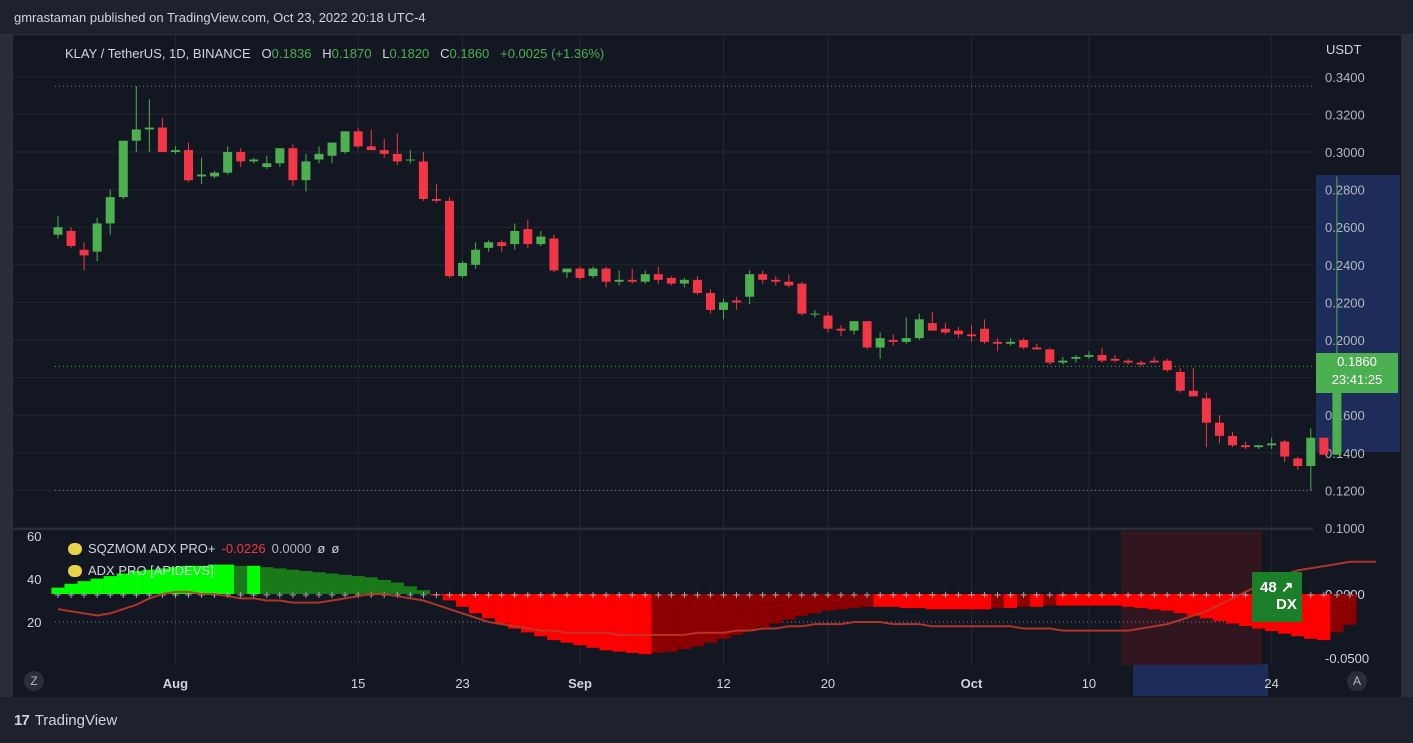 This screenshot has height=743, width=1413. What do you see at coordinates (1345, 265) in the screenshot?
I see `y-tick-label: 0.2400` at bounding box center [1345, 265].